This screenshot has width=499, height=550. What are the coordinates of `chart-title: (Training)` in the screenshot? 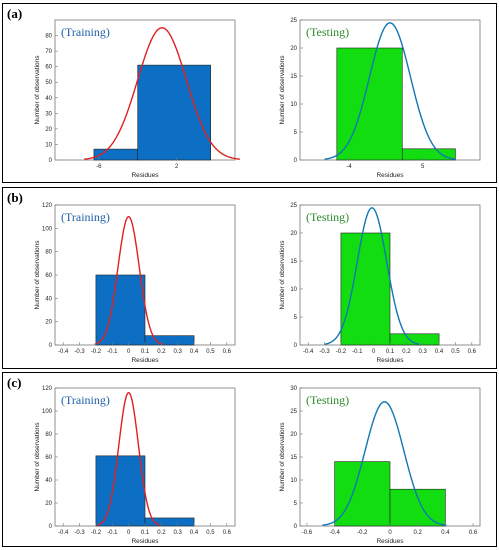 It's located at (85, 32).